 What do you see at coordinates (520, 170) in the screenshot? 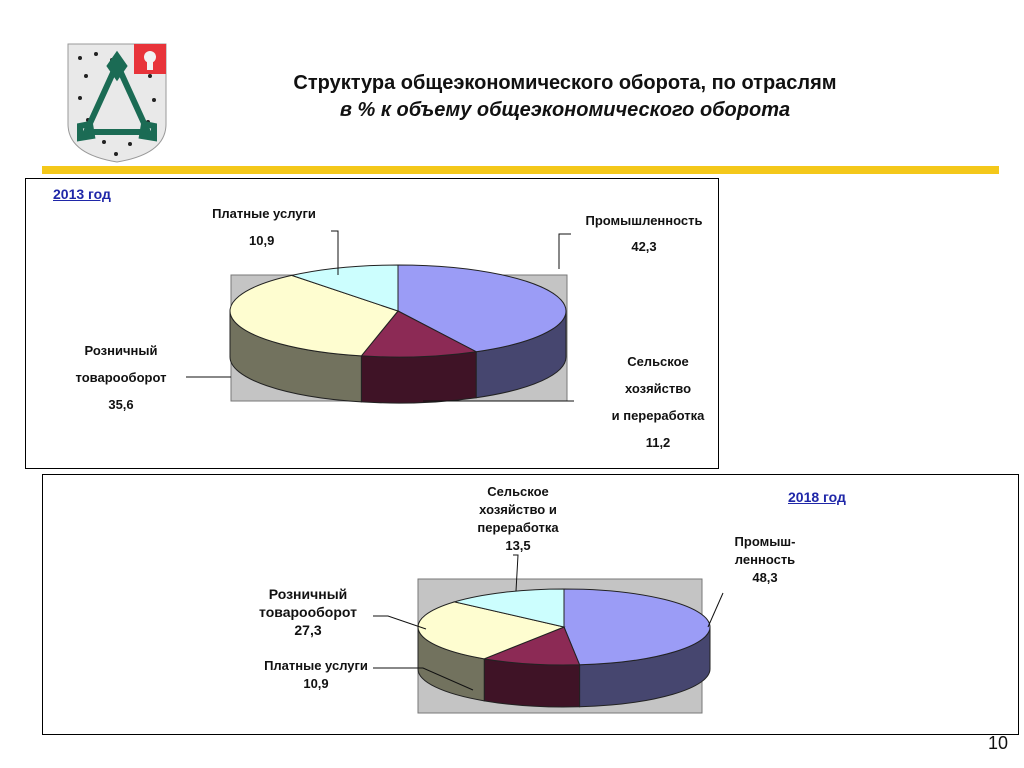
I see `accent-divider` at bounding box center [520, 170].